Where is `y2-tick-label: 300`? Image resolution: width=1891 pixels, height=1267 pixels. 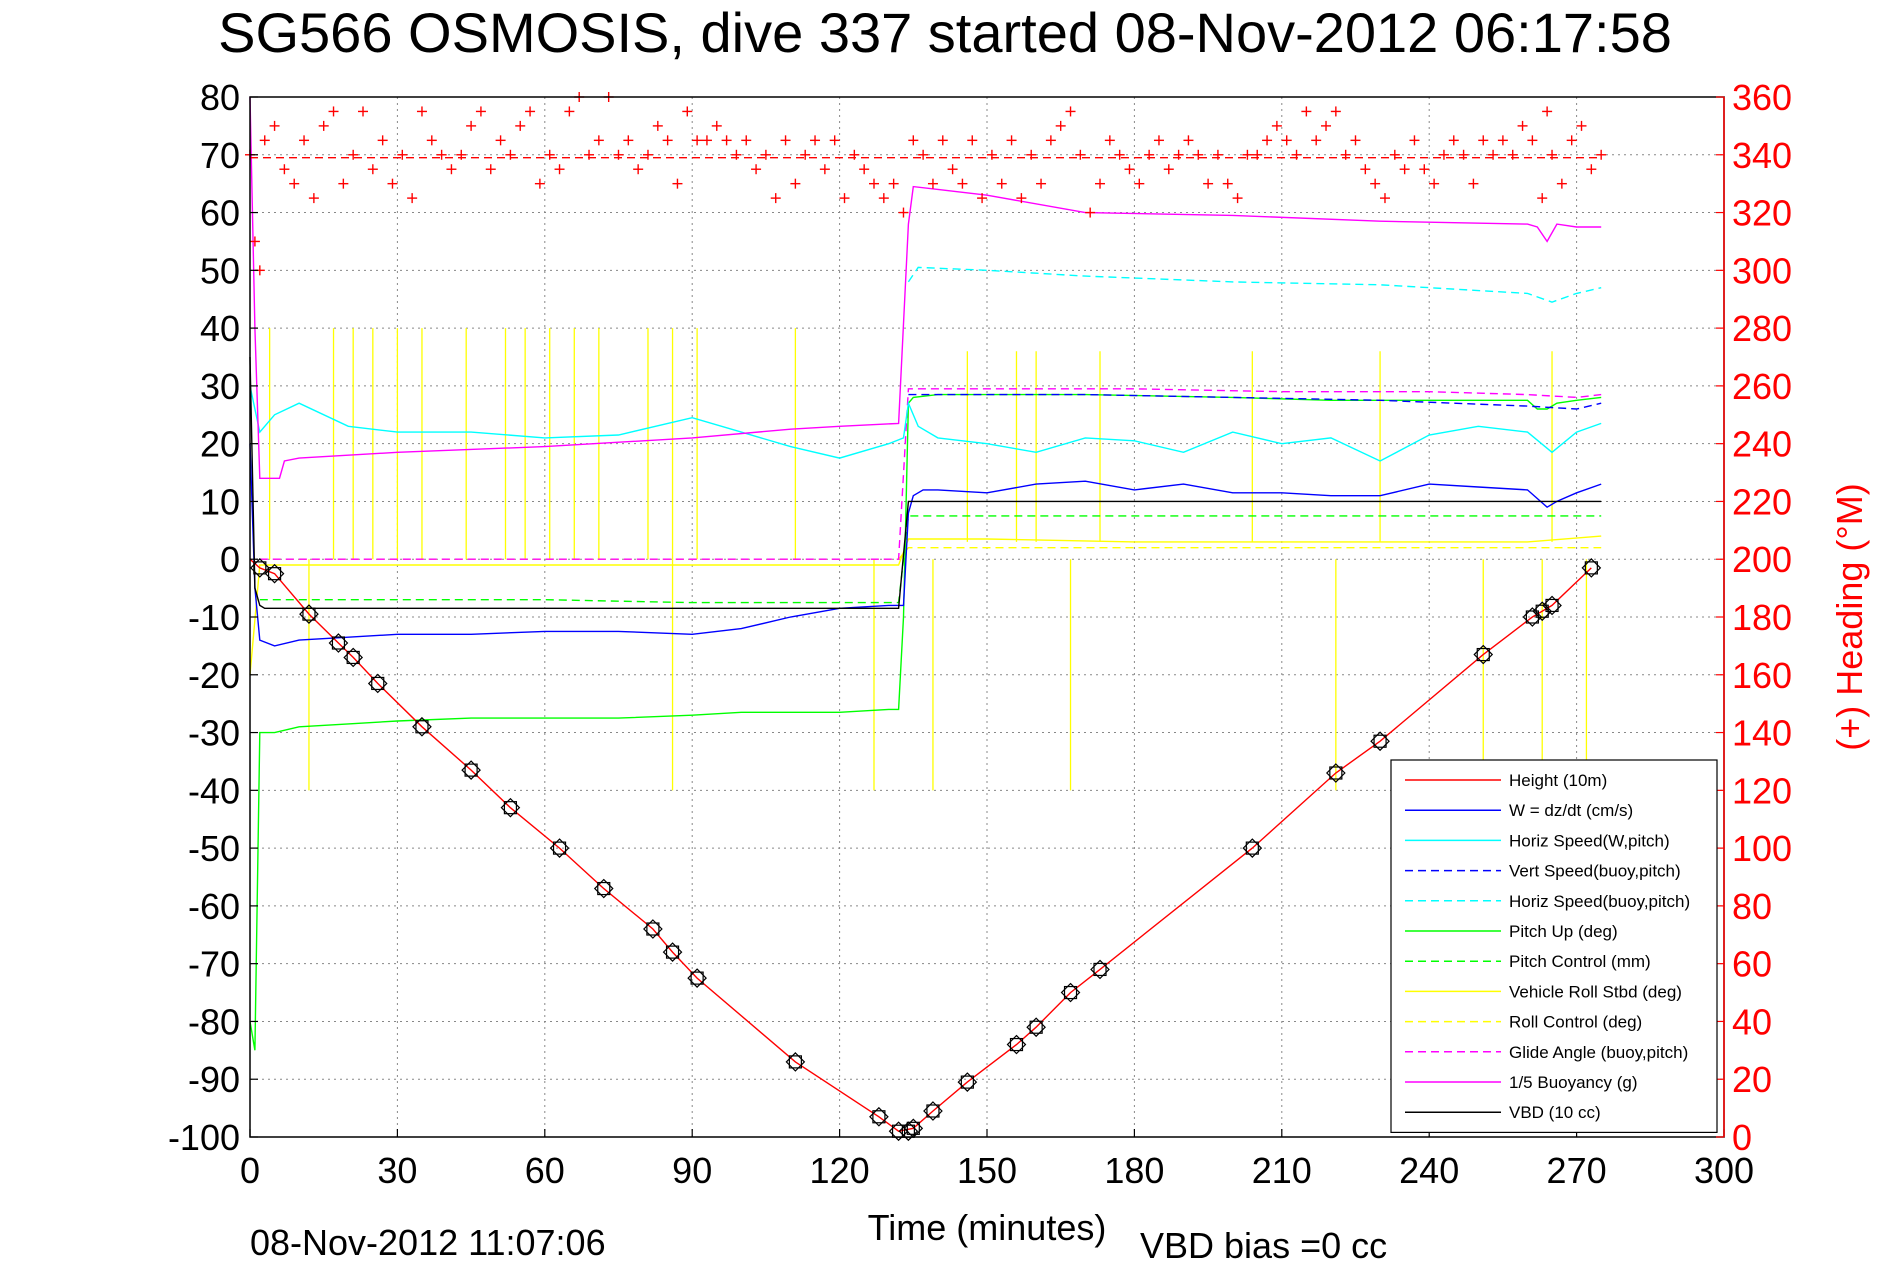 y2-tick-label: 300 is located at coordinates (1762, 270).